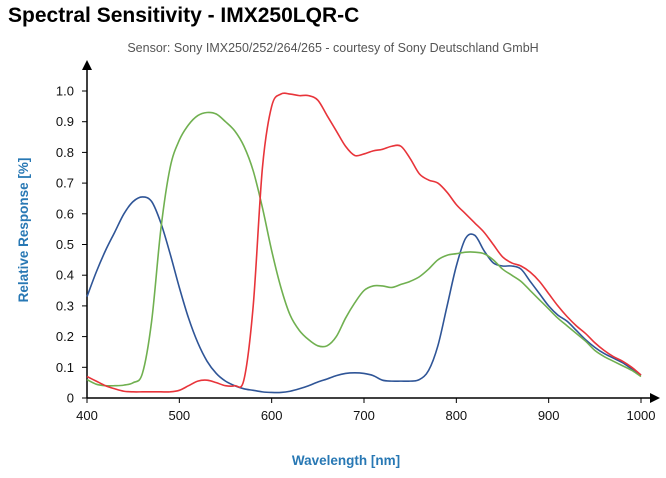  Describe the element at coordinates (456, 415) in the screenshot. I see `x-tick-label: 800` at that location.